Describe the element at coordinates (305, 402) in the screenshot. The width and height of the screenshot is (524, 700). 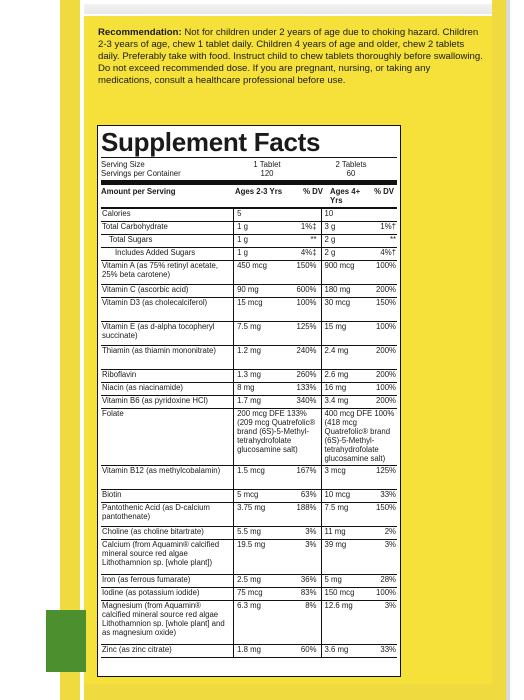
I see `dv-ages-2-3: 340%` at that location.